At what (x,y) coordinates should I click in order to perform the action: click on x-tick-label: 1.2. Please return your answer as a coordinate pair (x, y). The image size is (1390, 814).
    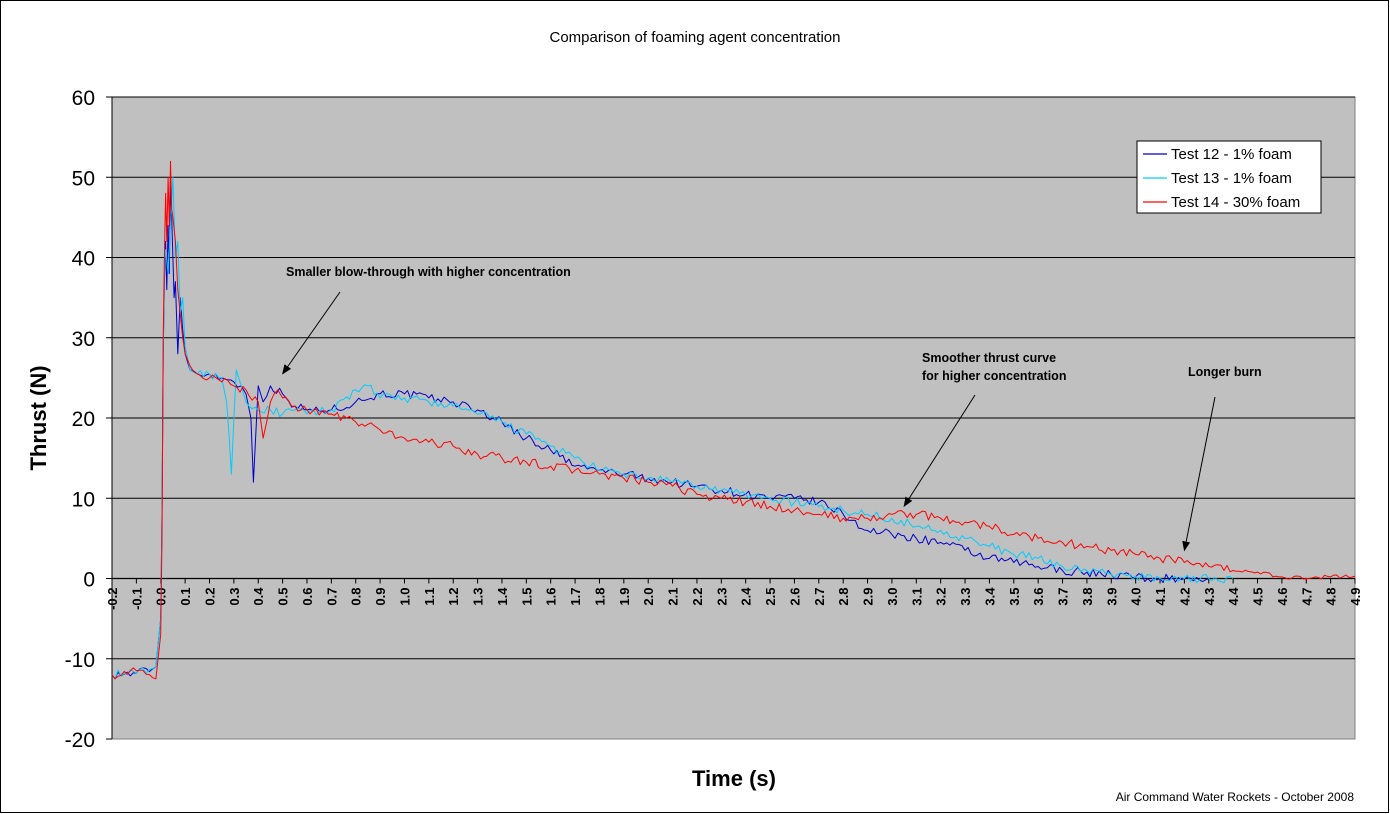
    Looking at the image, I should click on (453, 597).